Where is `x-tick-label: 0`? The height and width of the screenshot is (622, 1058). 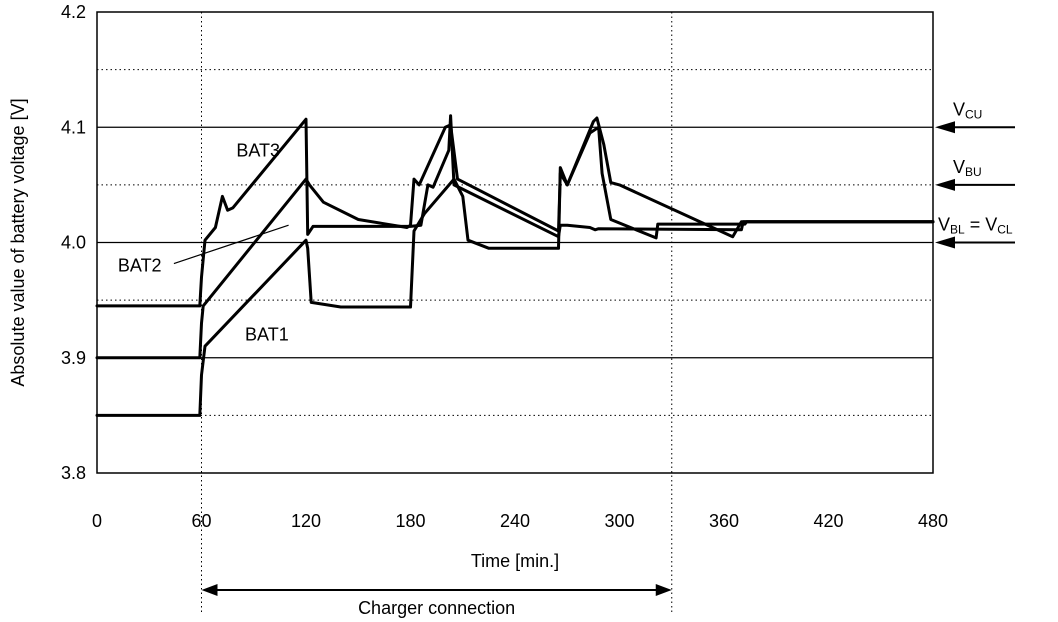 x-tick-label: 0 is located at coordinates (97, 521).